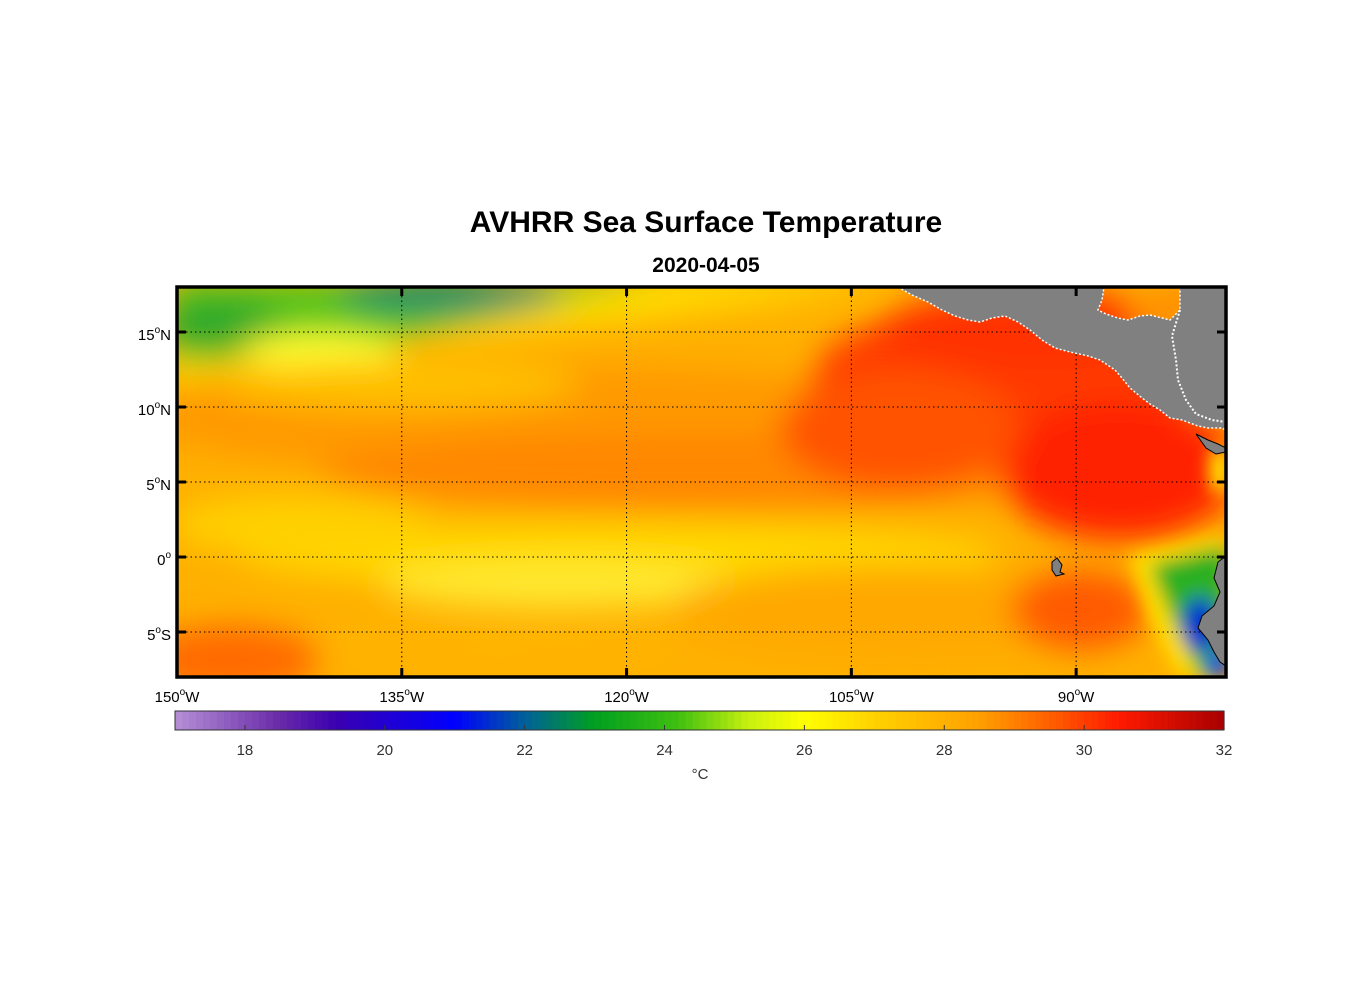 This screenshot has width=1356, height=1000. Describe the element at coordinates (1210, 444) in the screenshot. I see `panama-colombia-landmass` at that location.